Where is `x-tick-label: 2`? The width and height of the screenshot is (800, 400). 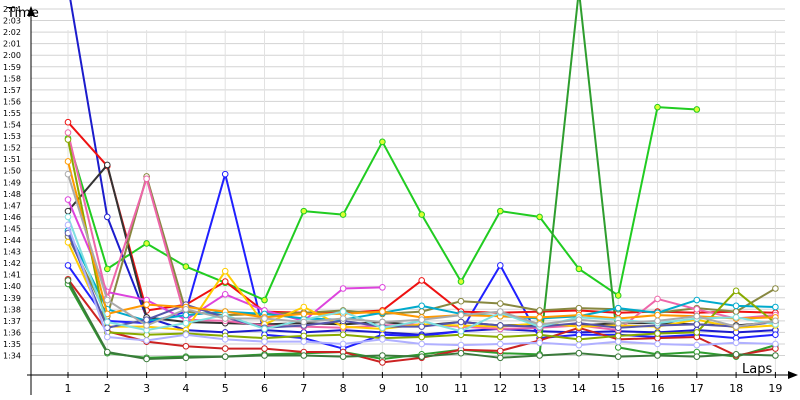
x-tick-label: 2 is located at coordinates (107, 388).